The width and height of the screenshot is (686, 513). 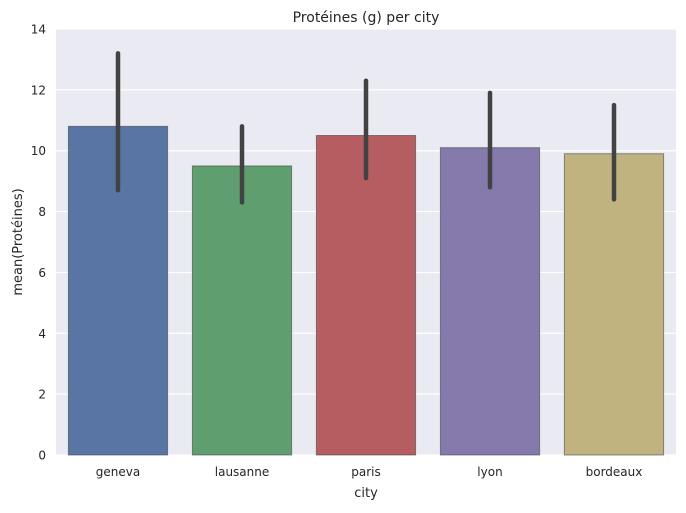 I want to click on y-tick-label: 6, so click(x=42, y=273).